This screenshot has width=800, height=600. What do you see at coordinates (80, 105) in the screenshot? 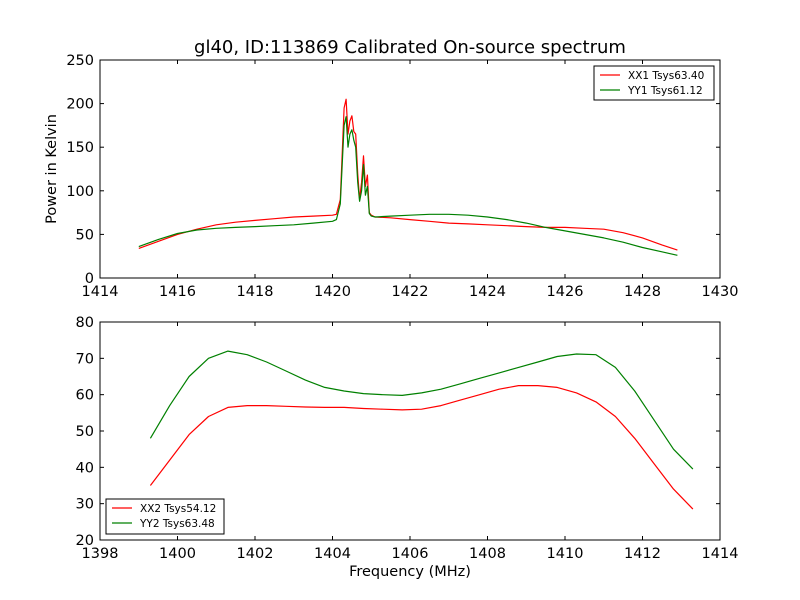
I see `panel1-ytick-label: 200` at bounding box center [80, 105].